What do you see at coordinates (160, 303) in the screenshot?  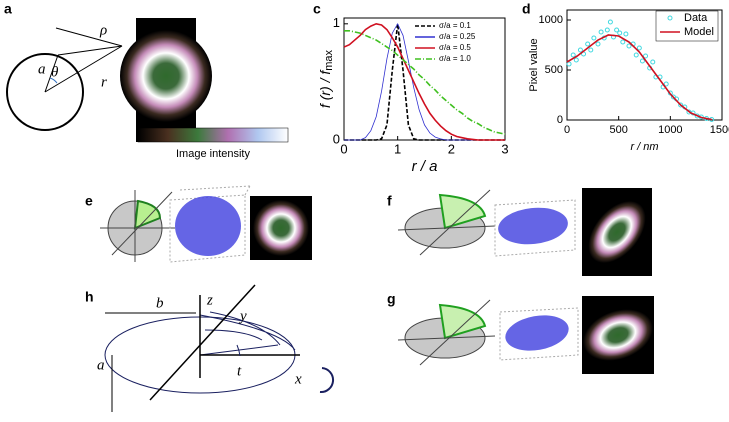 I see `label: b` at bounding box center [160, 303].